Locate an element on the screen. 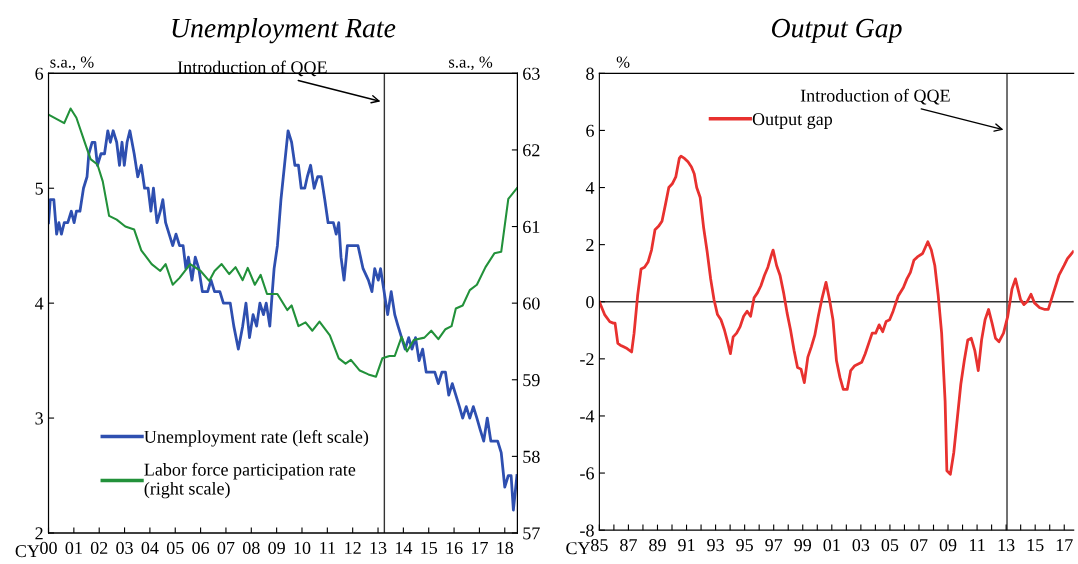 The height and width of the screenshot is (564, 1078). x-tick-label: 93 is located at coordinates (715, 545).